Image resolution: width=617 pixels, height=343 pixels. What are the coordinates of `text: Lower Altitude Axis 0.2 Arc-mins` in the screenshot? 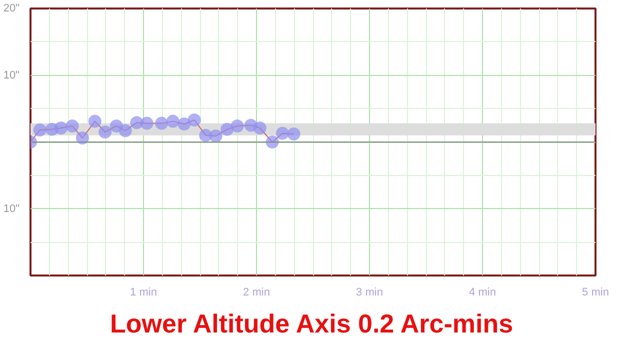 It's located at (312, 323).